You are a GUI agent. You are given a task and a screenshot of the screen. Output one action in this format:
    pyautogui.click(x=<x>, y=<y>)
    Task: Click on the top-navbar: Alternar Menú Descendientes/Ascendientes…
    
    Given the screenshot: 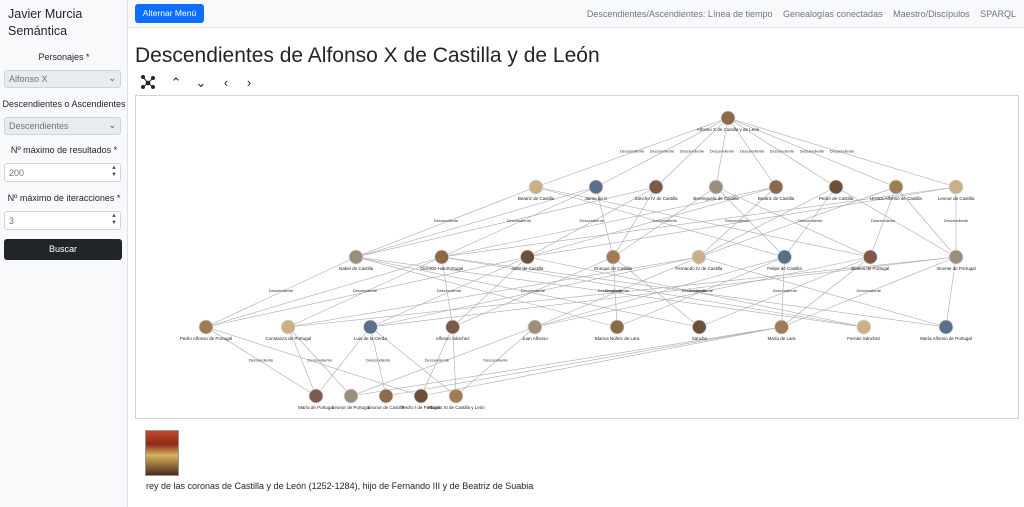 What is the action you would take?
    pyautogui.click(x=576, y=14)
    